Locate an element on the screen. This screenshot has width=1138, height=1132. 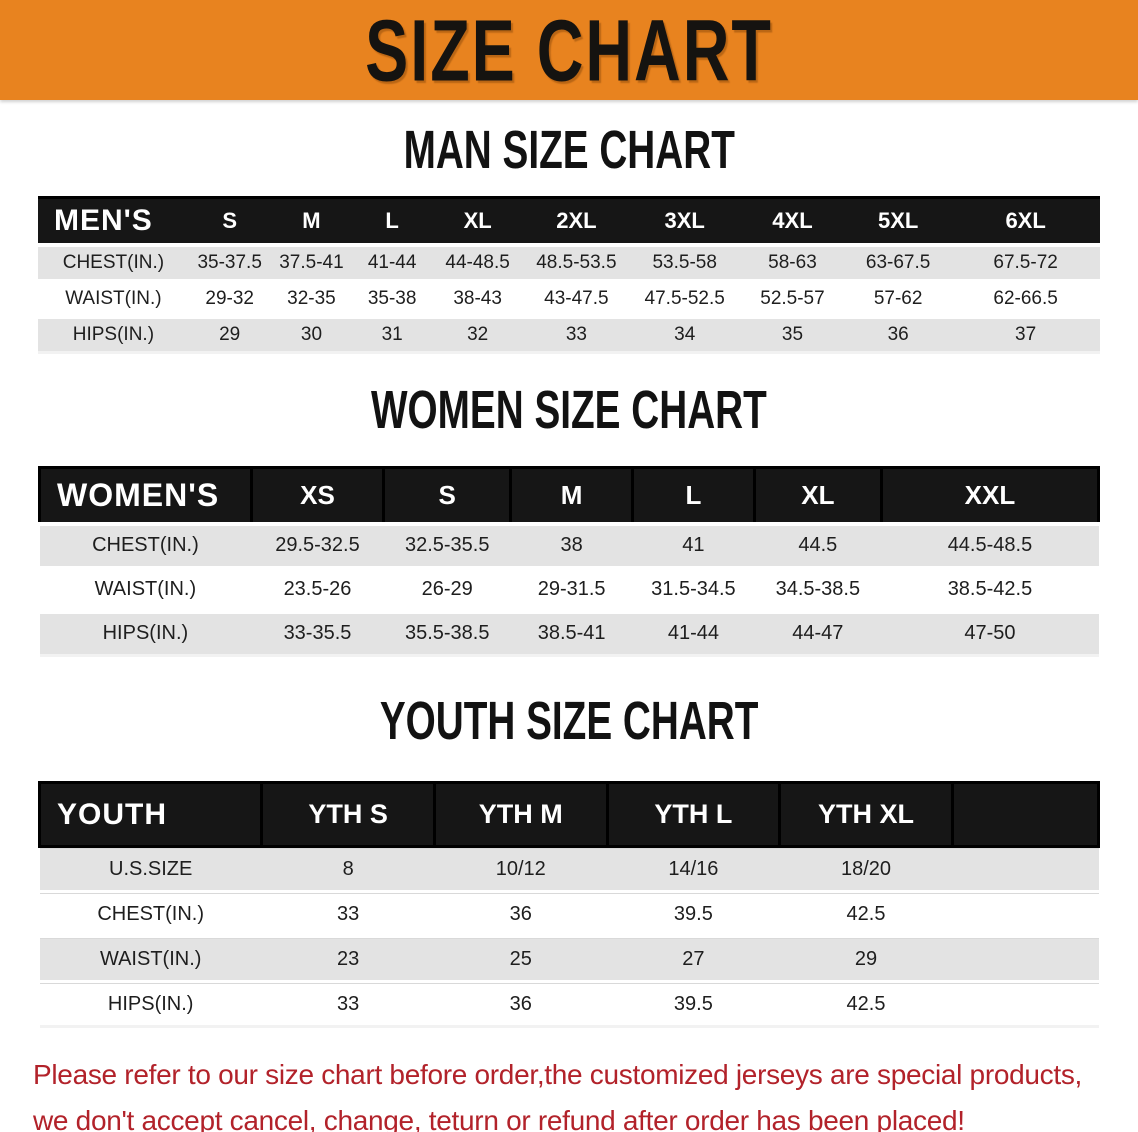
column-header-cell: 3XL is located at coordinates (684, 221).